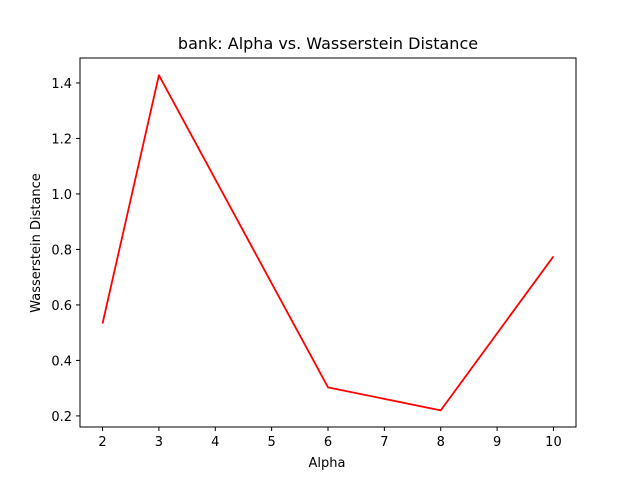  Describe the element at coordinates (61, 250) in the screenshot. I see `y-tick-label: 0.8` at that location.